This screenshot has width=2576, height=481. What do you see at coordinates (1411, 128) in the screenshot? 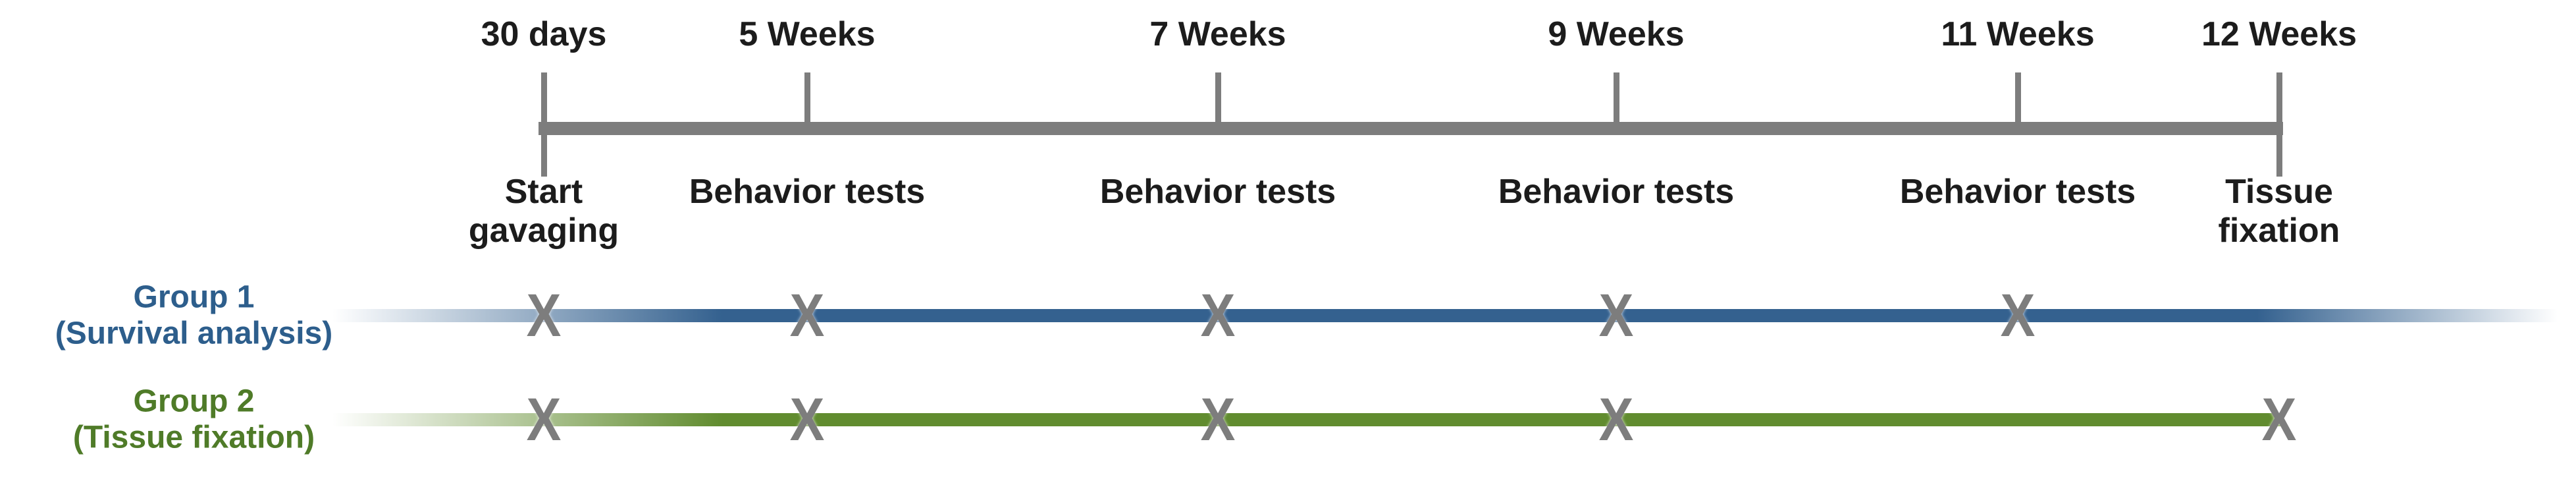
I see `timeline-bar` at bounding box center [1411, 128].